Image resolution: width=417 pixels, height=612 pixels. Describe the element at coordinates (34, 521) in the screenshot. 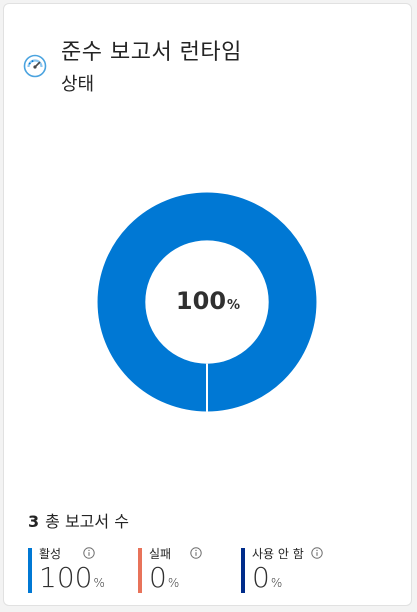

I see `total-reports-count: 3` at that location.